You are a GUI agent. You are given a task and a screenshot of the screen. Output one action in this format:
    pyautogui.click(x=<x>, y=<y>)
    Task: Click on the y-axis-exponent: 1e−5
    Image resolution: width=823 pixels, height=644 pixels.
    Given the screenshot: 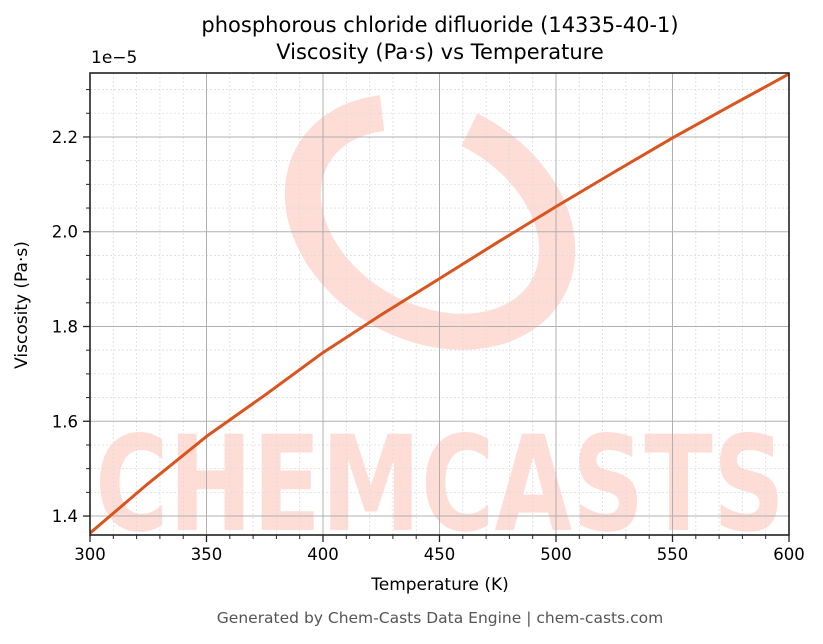 What is the action you would take?
    pyautogui.click(x=114, y=58)
    